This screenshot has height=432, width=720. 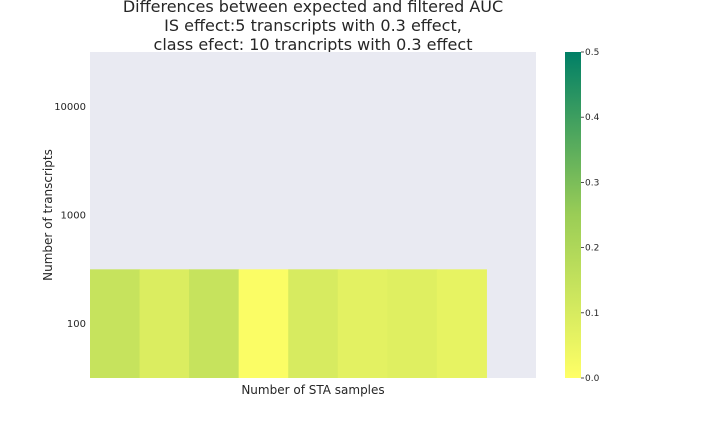 I want to click on colorbar-tick-label: 0.1, so click(x=592, y=314).